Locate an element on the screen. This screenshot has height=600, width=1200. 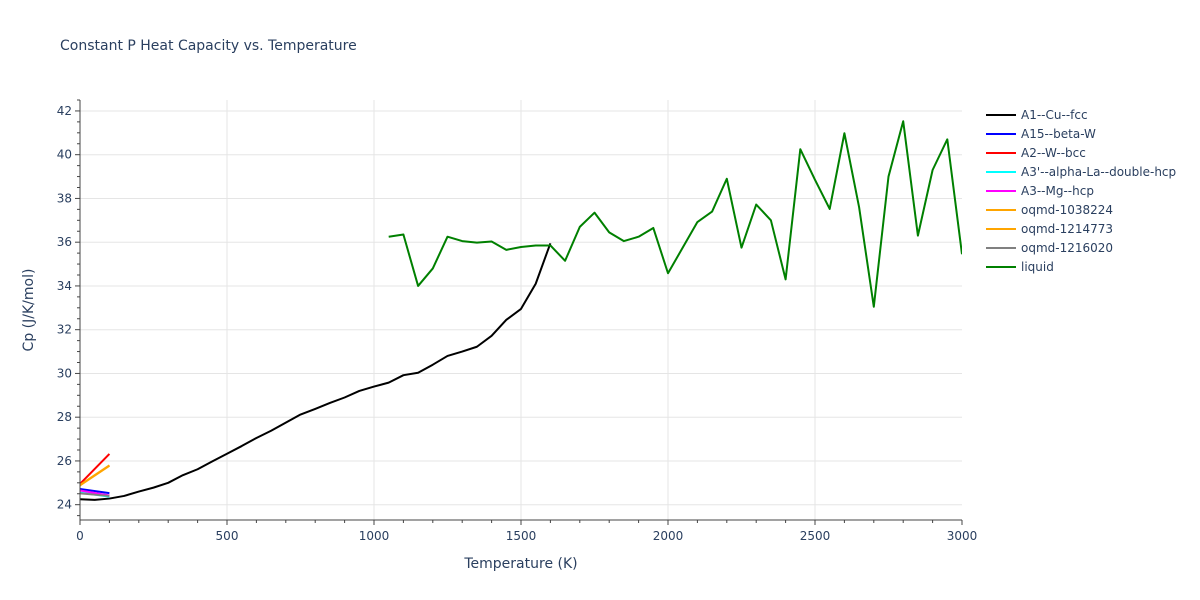
legend-label: A15--beta-W is located at coordinates (1058, 134).